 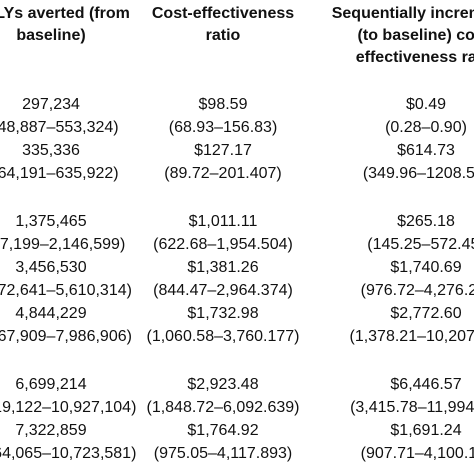 What do you see at coordinates (223, 407) in the screenshot?
I see `cer-interval: (1,848.72–6,092.639)` at bounding box center [223, 407].